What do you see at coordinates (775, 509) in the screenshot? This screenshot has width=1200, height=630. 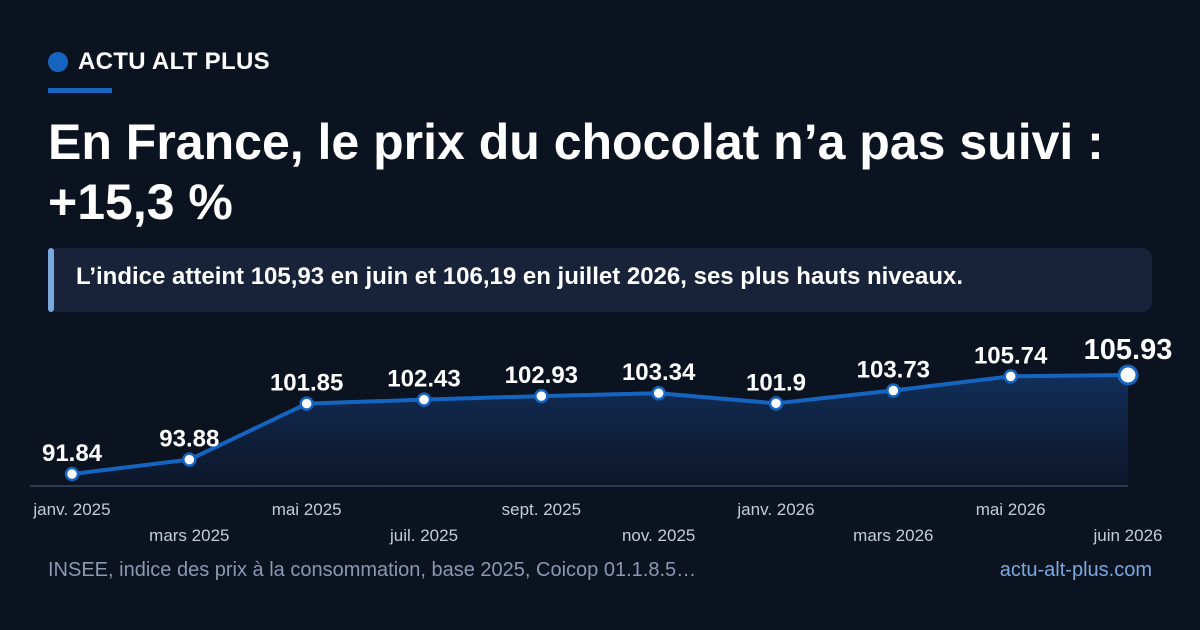 I see `x-tick-label: janv. 2026` at bounding box center [775, 509].